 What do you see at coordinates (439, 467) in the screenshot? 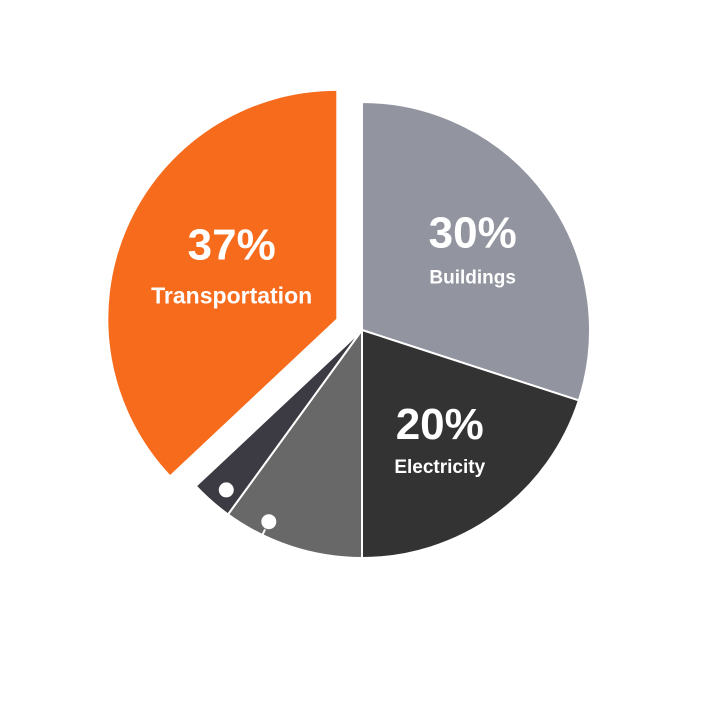
I see `slice-name-label-electricity: Electricity` at bounding box center [439, 467].